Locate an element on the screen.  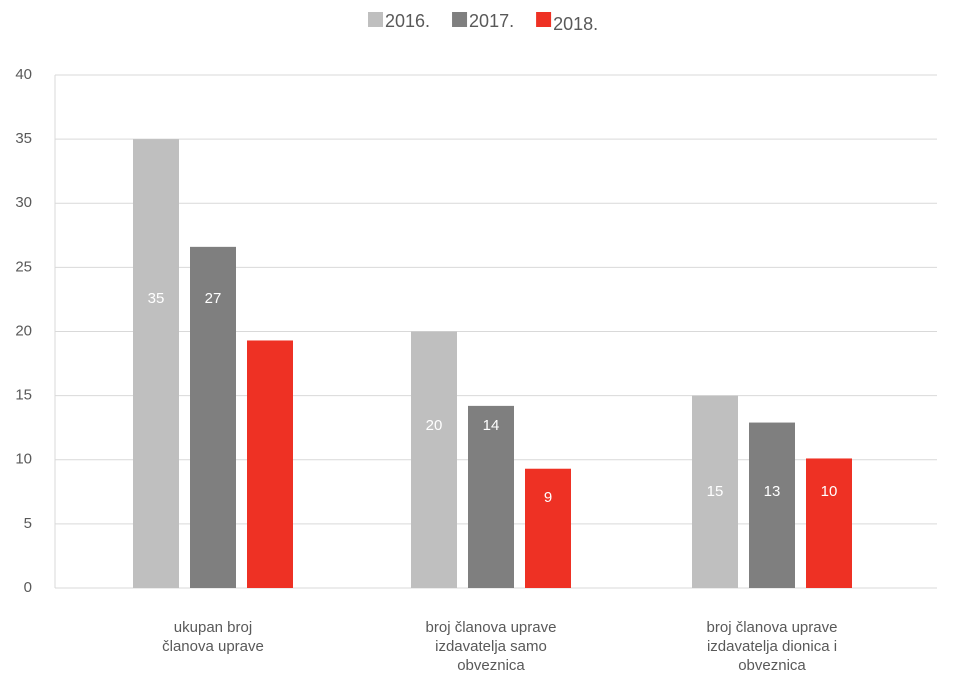
x-tick-label-line: izdavatelja dionica i is located at coordinates (772, 646).